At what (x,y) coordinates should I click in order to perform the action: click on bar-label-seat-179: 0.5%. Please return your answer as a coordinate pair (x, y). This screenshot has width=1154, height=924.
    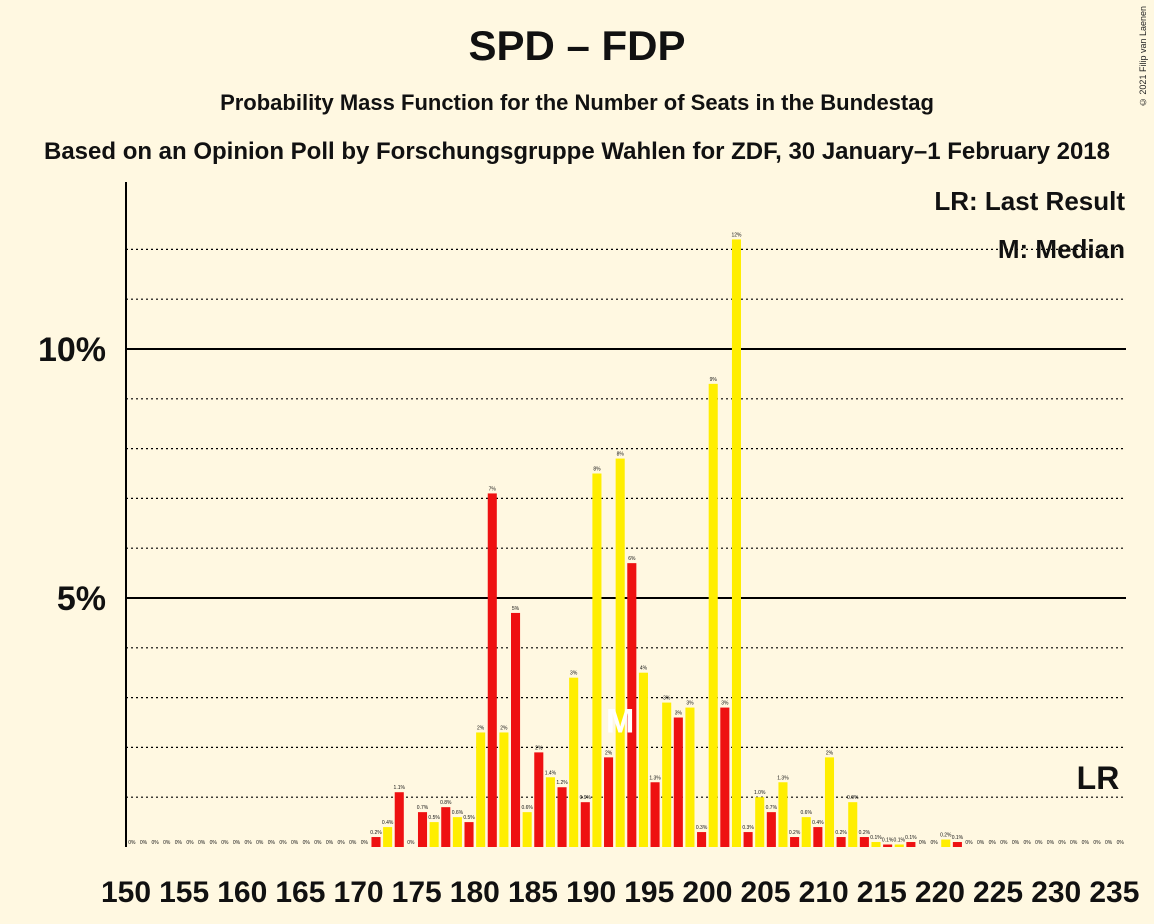
    Looking at the image, I should click on (469, 818).